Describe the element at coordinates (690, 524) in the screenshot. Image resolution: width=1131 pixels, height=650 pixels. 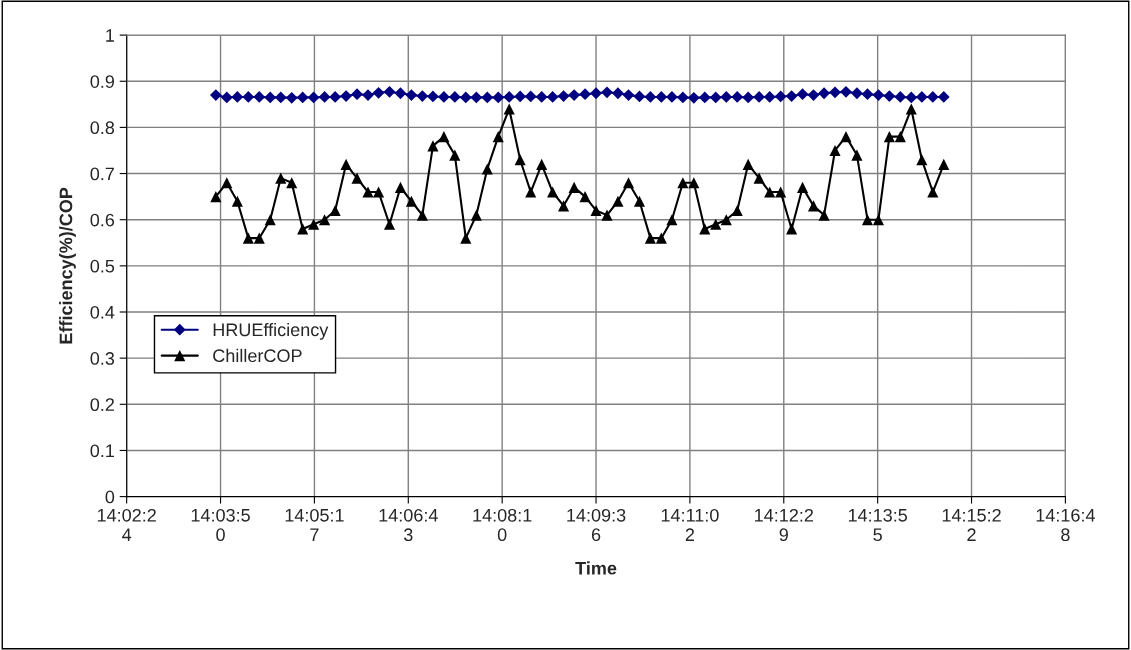
I see `x-tick-label: 14:11:02` at that location.